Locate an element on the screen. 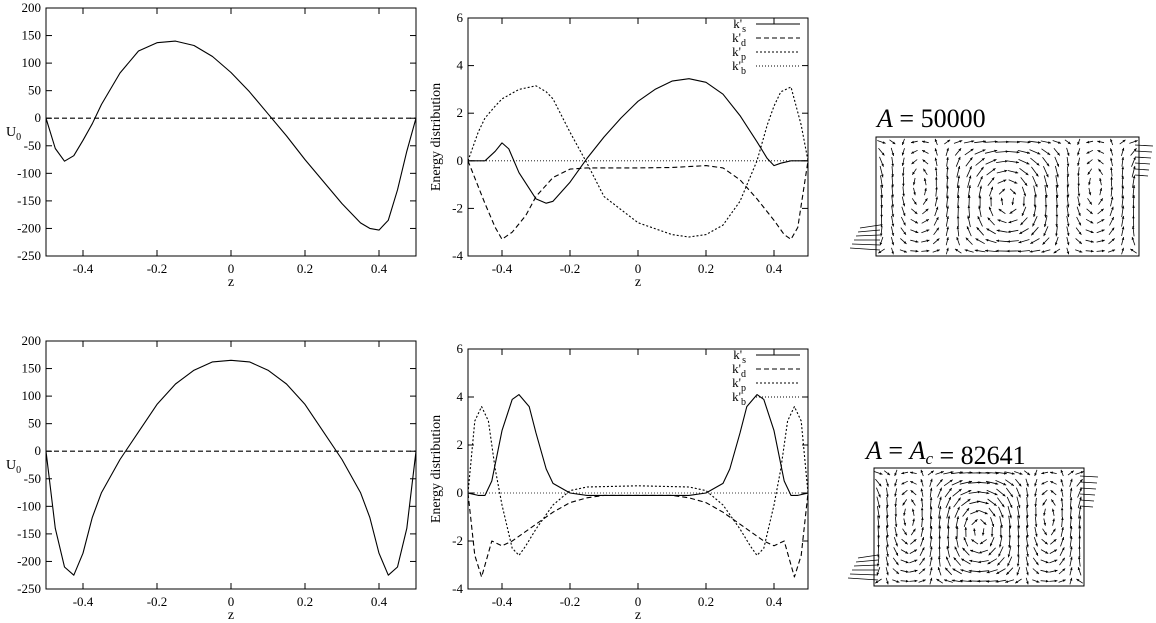 This screenshot has height=623, width=1156. series-k-prime-s is located at coordinates (638, 141).